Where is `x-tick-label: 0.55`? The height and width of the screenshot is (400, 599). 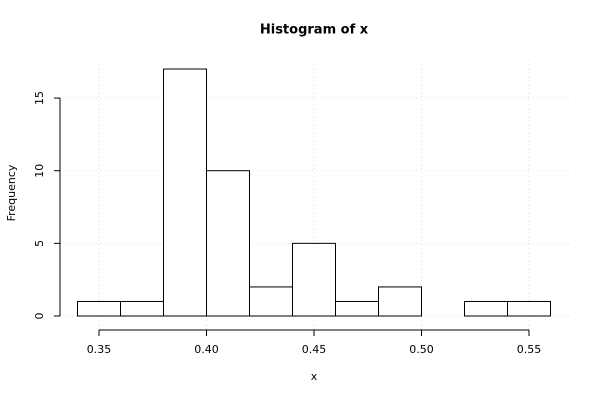 x-tick-label: 0.55 is located at coordinates (529, 349).